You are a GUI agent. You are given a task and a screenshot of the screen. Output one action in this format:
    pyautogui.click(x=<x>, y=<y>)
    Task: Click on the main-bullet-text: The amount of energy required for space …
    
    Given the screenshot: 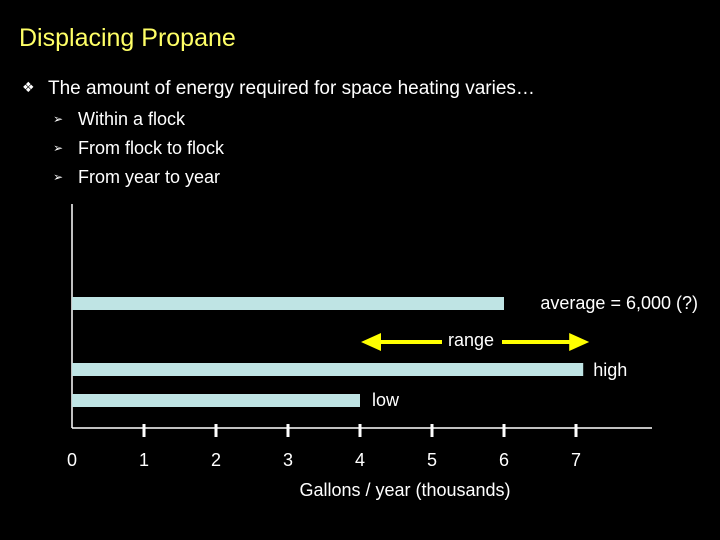 What is the action you would take?
    pyautogui.click(x=291, y=88)
    